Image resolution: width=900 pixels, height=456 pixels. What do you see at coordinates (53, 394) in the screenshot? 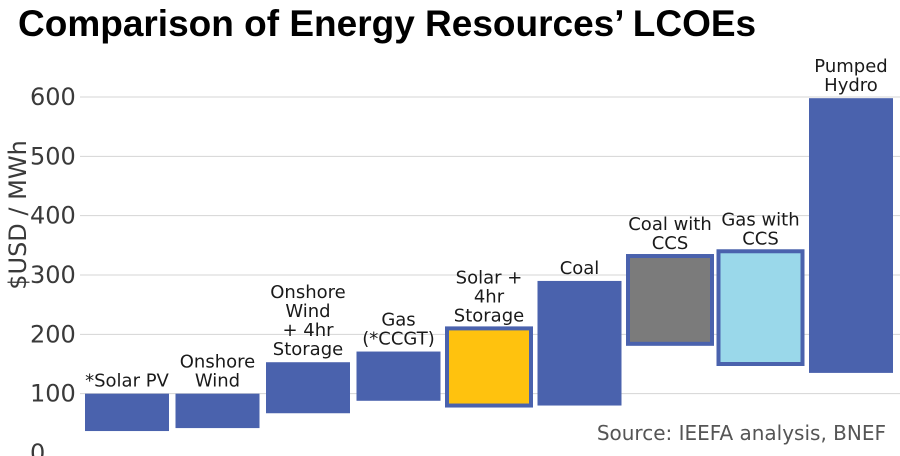
I see `y-tick-label: 100` at bounding box center [53, 394].